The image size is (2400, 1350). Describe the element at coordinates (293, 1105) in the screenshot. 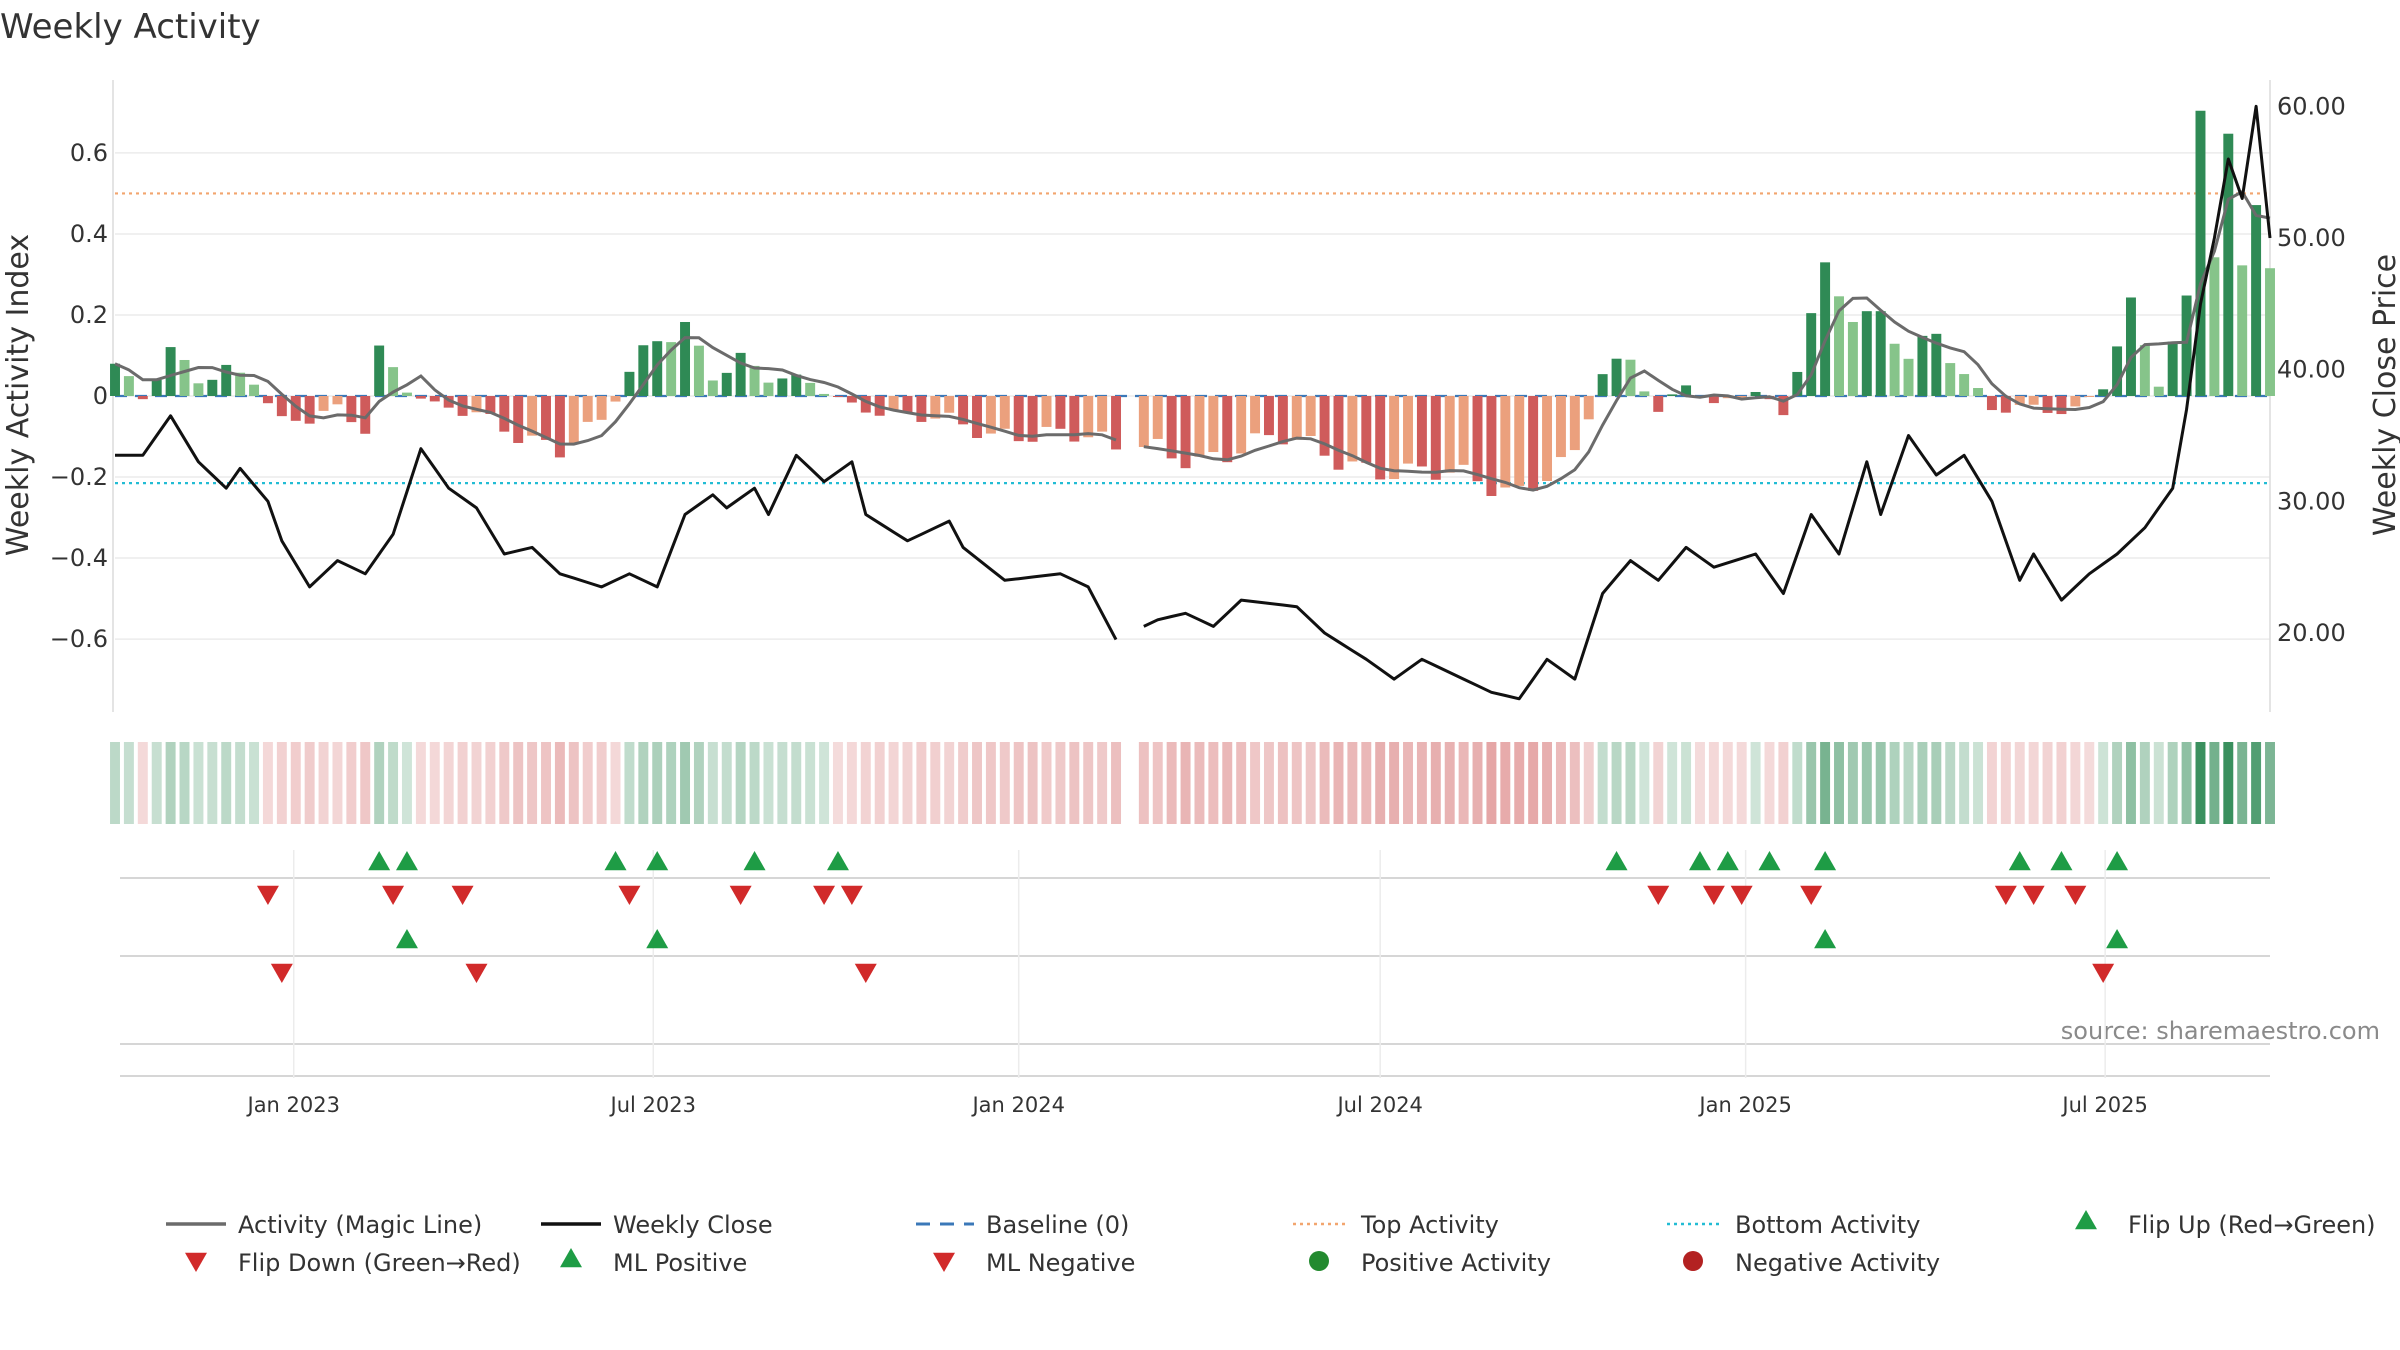

I see `date-tick-label: Jan 2023` at that location.